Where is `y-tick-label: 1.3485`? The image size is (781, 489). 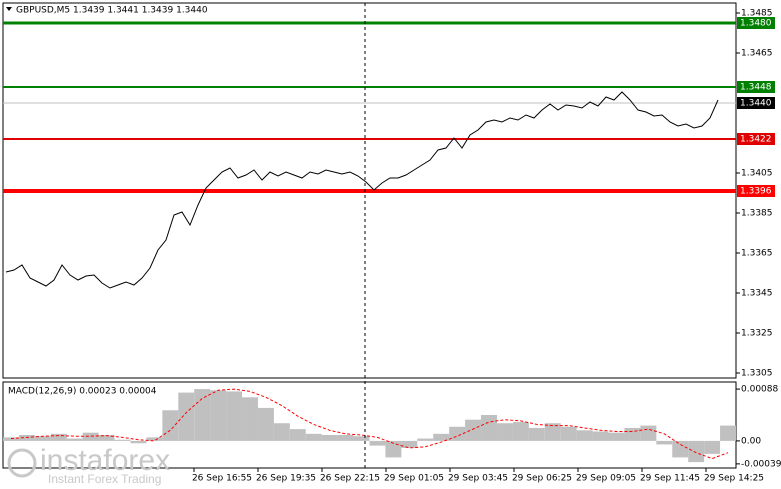 y-tick-label: 1.3485 is located at coordinates (757, 14).